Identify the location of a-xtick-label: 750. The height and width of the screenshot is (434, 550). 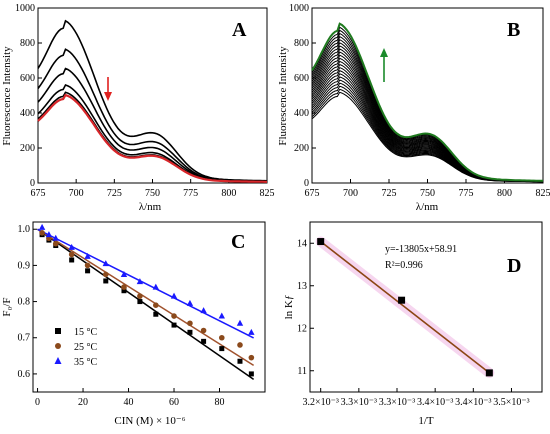
(152, 193).